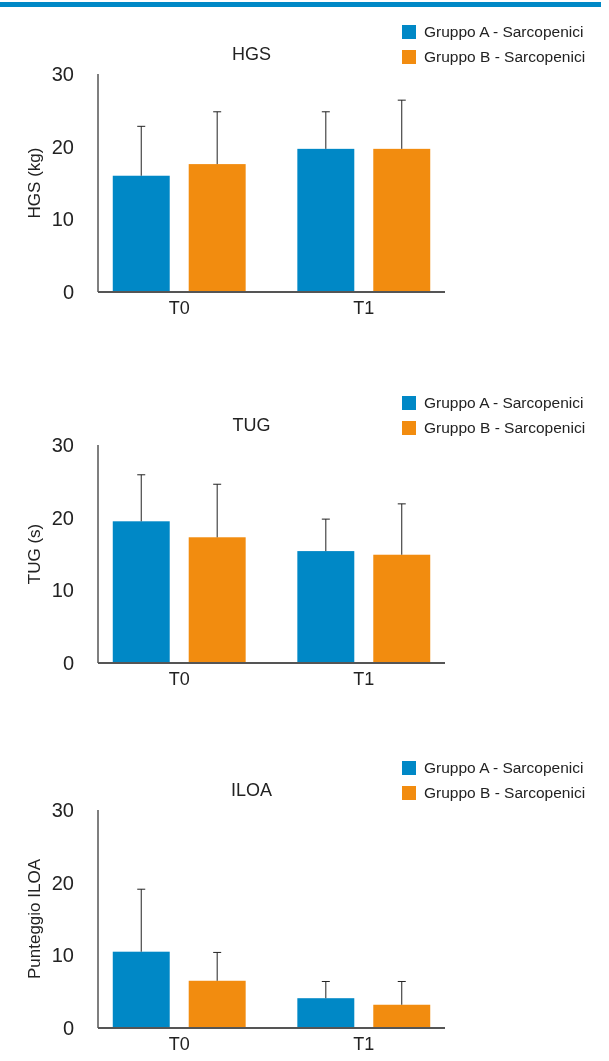 This screenshot has height=1061, width=609. I want to click on y-axis-title: Punteggio ILOA, so click(34, 919).